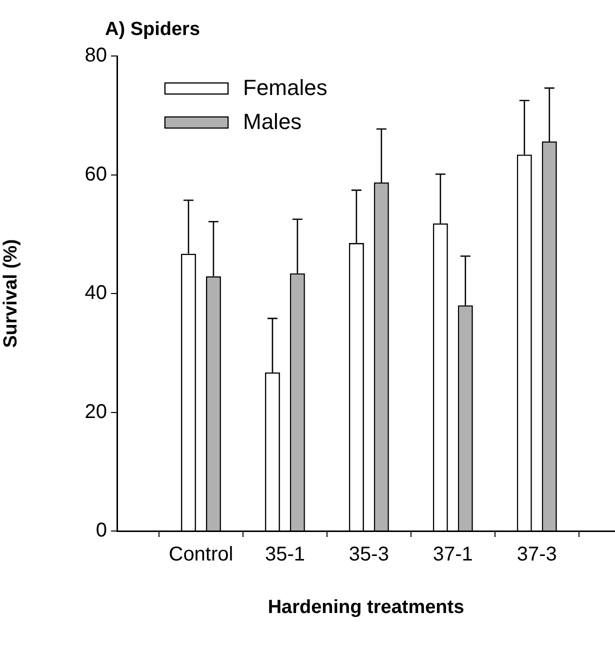 The height and width of the screenshot is (657, 615). I want to click on y-tick-label: 40, so click(95, 293).